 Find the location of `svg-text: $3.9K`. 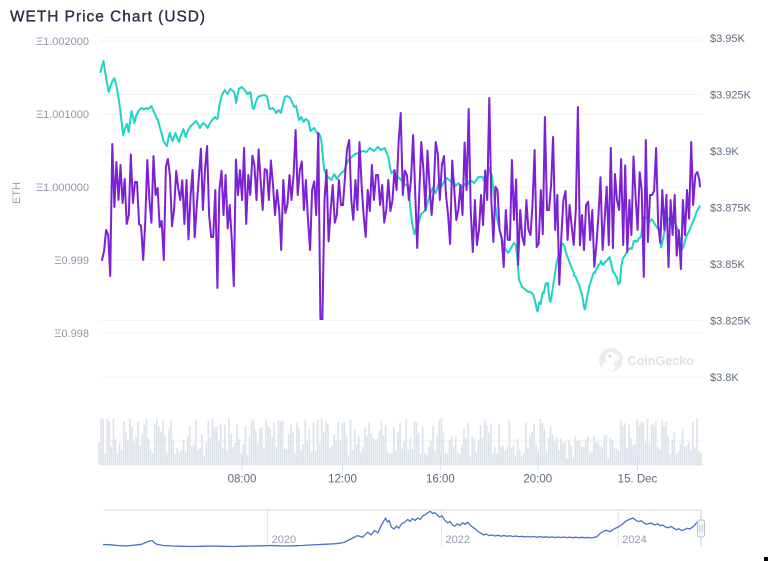

svg-text: $3.9K is located at coordinates (724, 152).